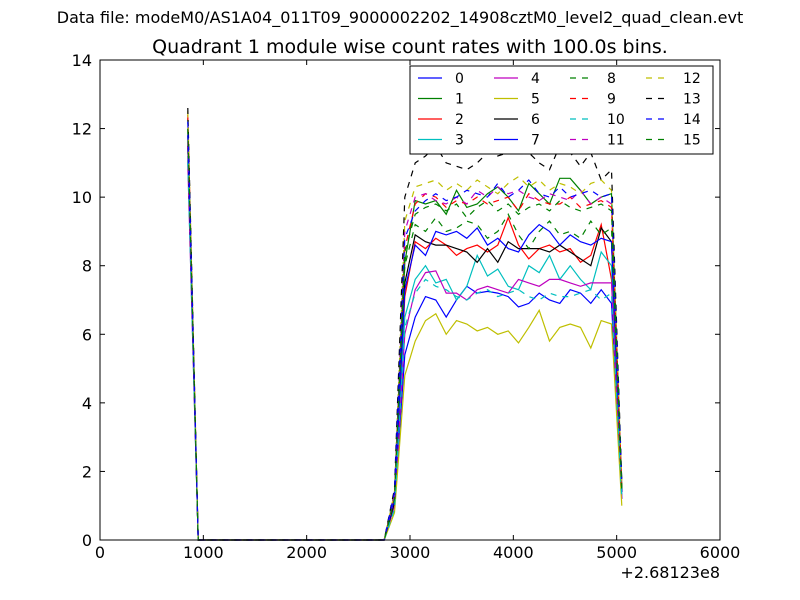 This screenshot has height=600, width=800. Describe the element at coordinates (459, 100) in the screenshot. I see `legend-label: 1` at that location.